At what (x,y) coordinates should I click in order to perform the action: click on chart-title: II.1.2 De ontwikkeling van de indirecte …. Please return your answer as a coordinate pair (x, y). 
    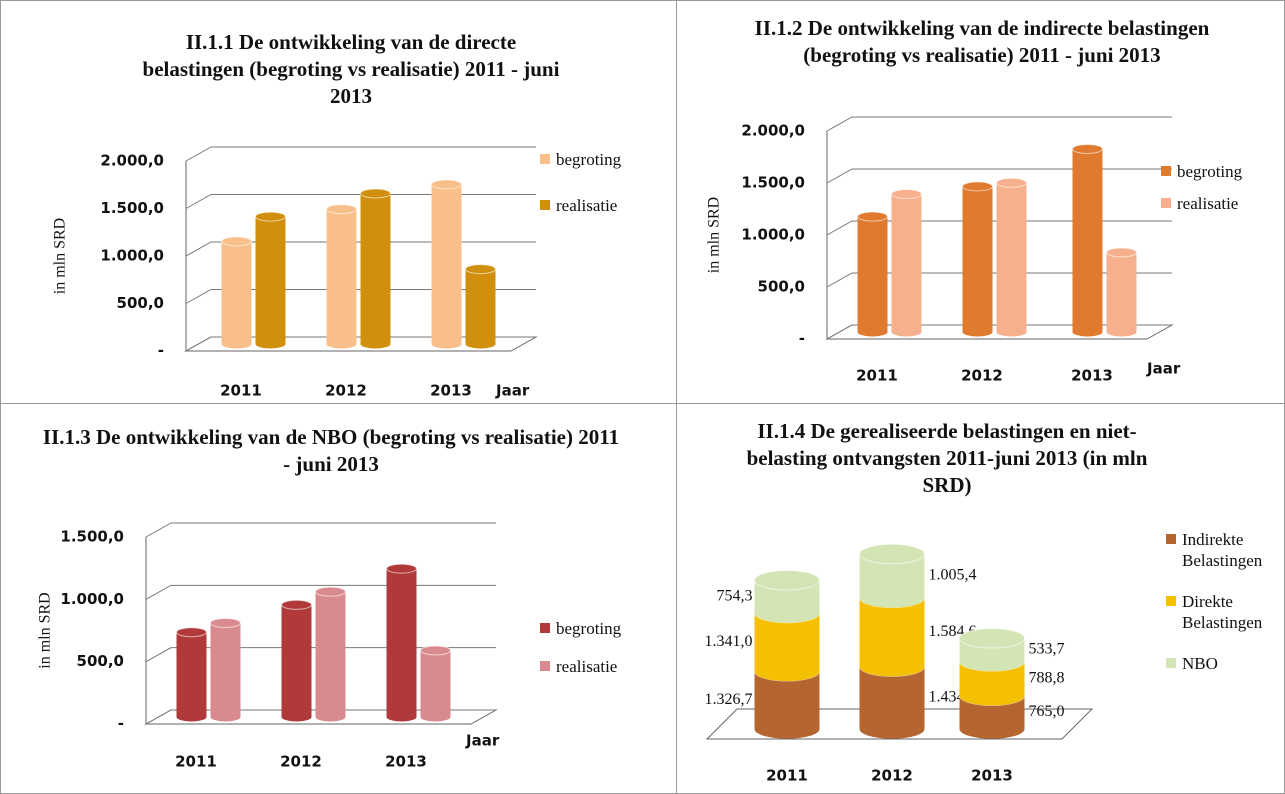
    Looking at the image, I should click on (982, 41).